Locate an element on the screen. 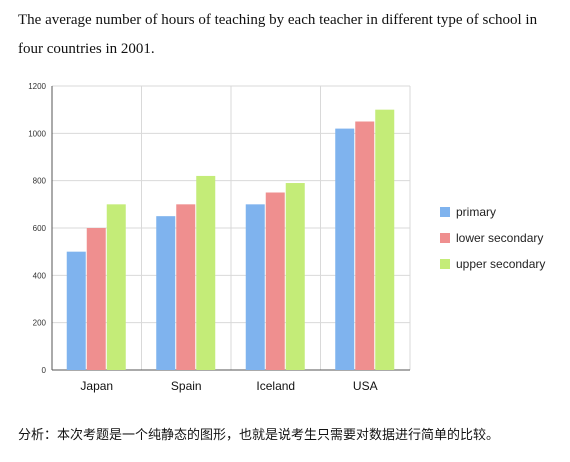  x-tick-label: Spain is located at coordinates (186, 386).